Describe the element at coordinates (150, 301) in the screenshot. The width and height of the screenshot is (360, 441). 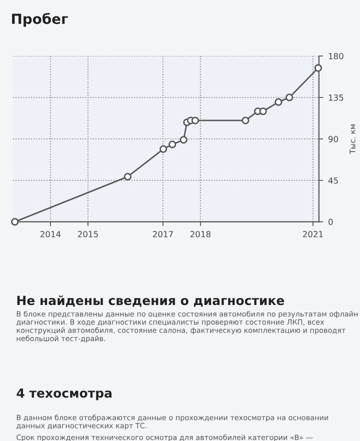
I see `text: Не найдены сведения о диагностике` at that location.